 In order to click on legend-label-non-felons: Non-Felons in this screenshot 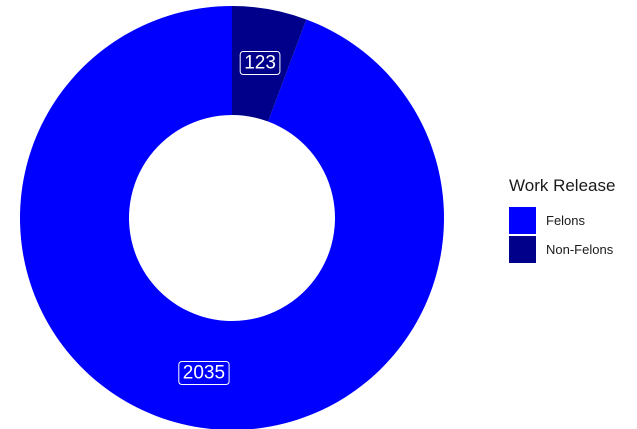, I will do `click(580, 249)`.